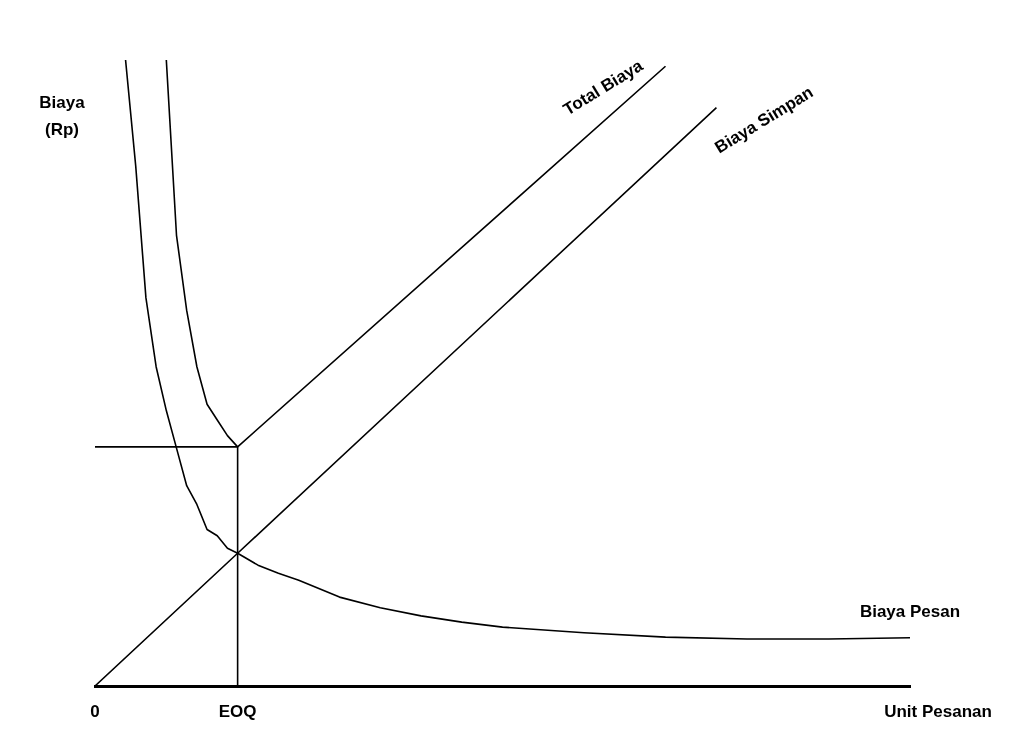  I want to click on y-axis-title: Biaya (Rp), so click(62, 115).